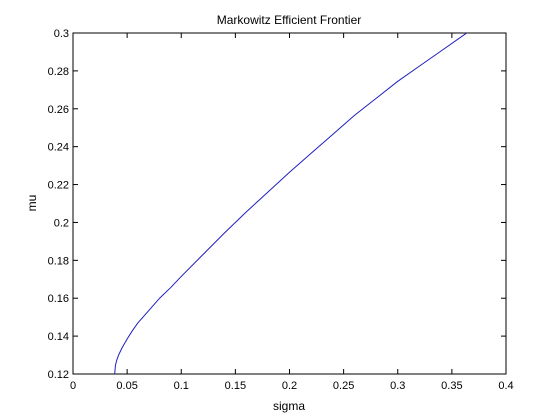 This screenshot has height=420, width=560. Describe the element at coordinates (58, 261) in the screenshot. I see `y-tick-label: 0.18` at that location.